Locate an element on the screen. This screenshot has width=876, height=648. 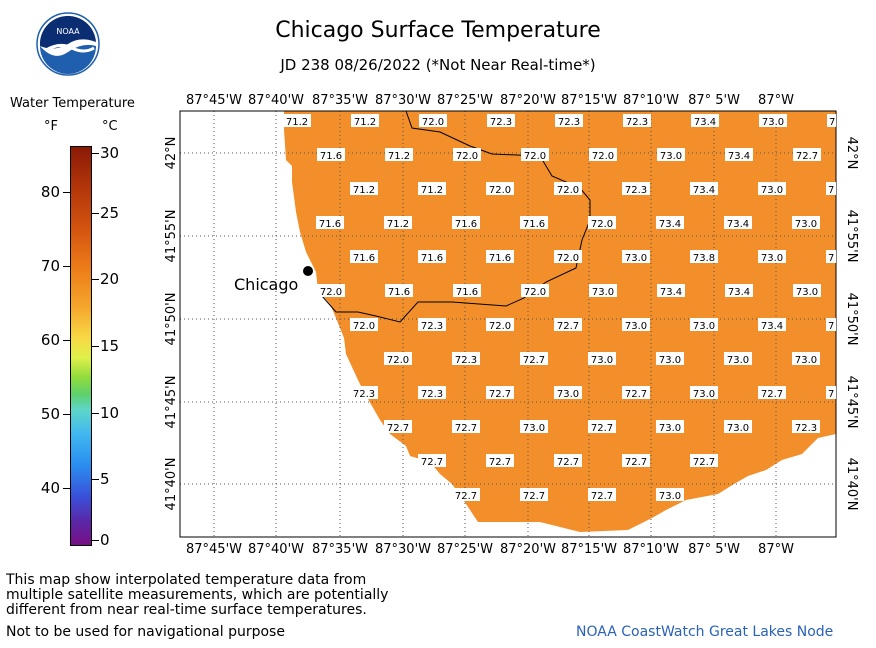
latitude-label-right: 41°40'N is located at coordinates (851, 484).